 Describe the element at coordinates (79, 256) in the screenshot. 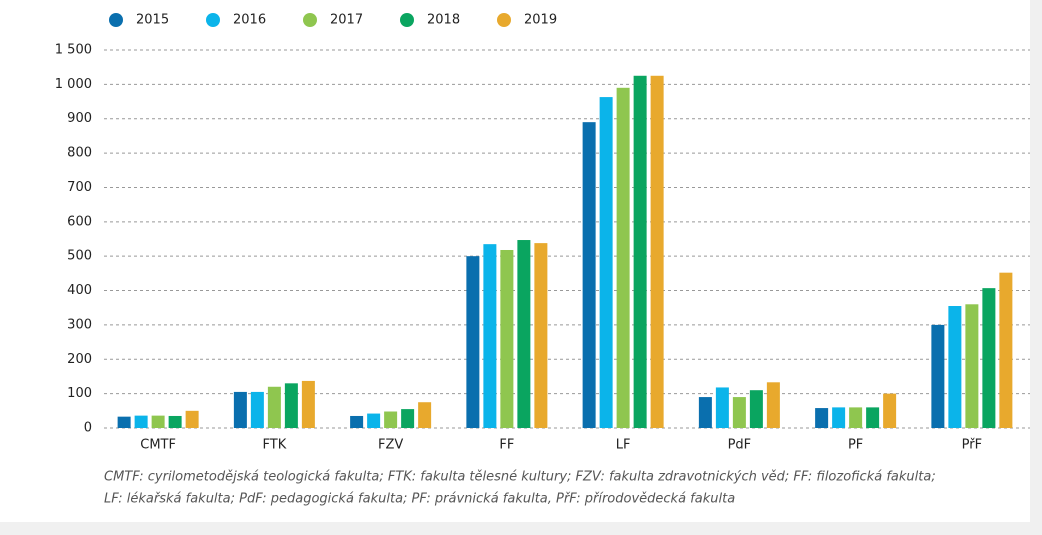

I see `y-tick-label: 500` at that location.